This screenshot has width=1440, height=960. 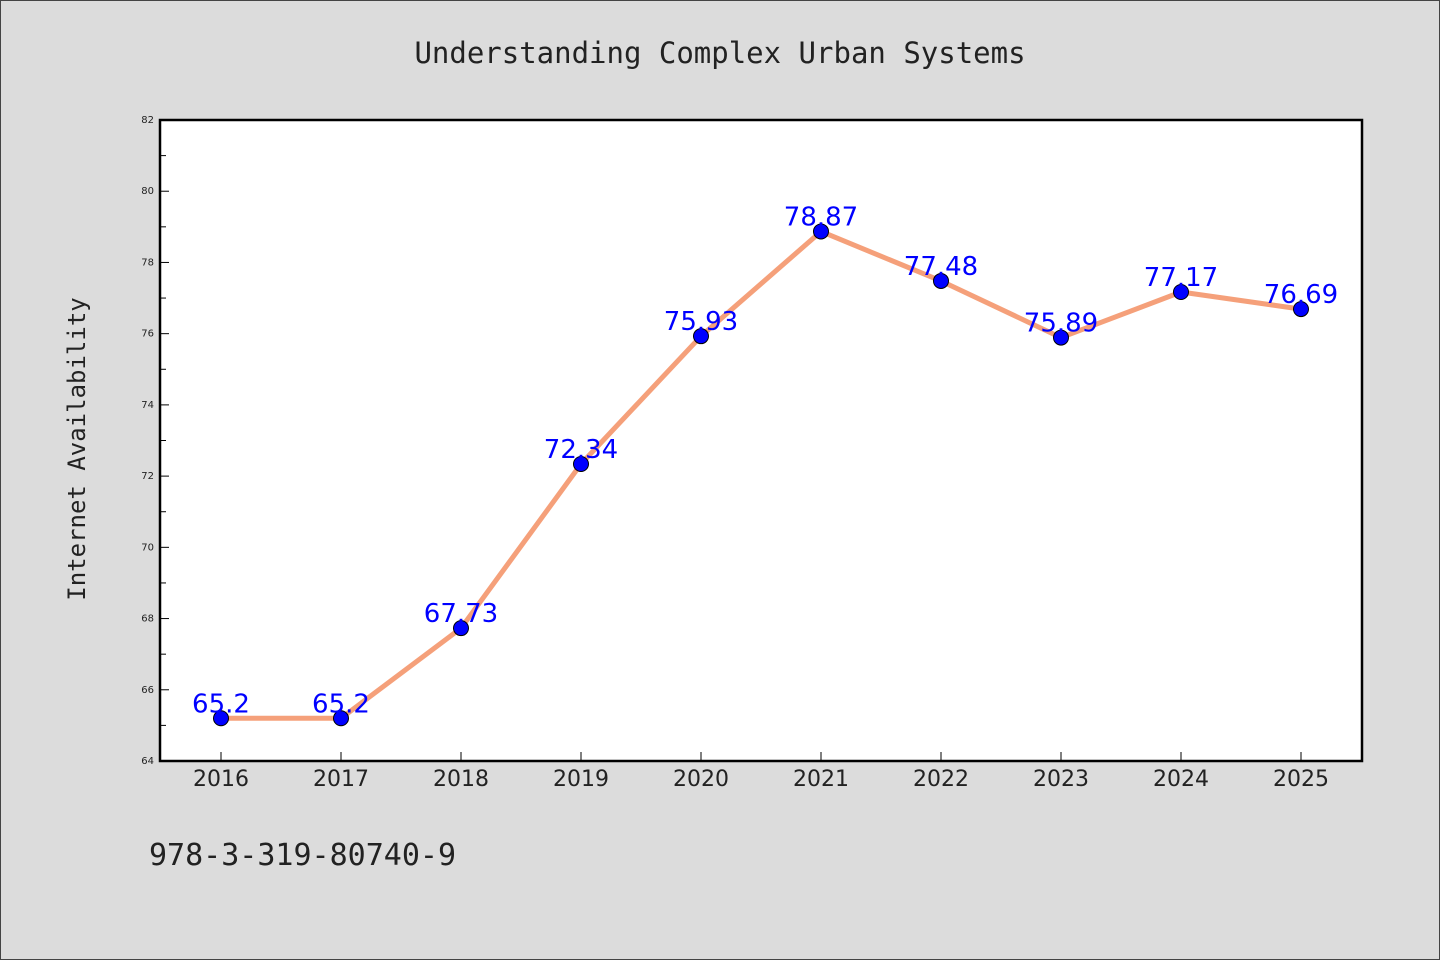 What do you see at coordinates (581, 779) in the screenshot?
I see `x-tick-label: 2019` at bounding box center [581, 779].